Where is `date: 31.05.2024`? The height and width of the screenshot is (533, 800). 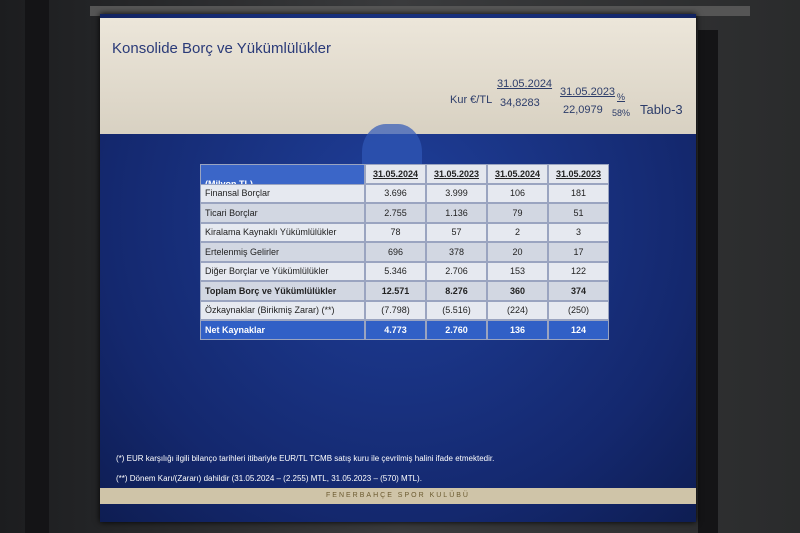
date: 31.05.2024 is located at coordinates (525, 84).